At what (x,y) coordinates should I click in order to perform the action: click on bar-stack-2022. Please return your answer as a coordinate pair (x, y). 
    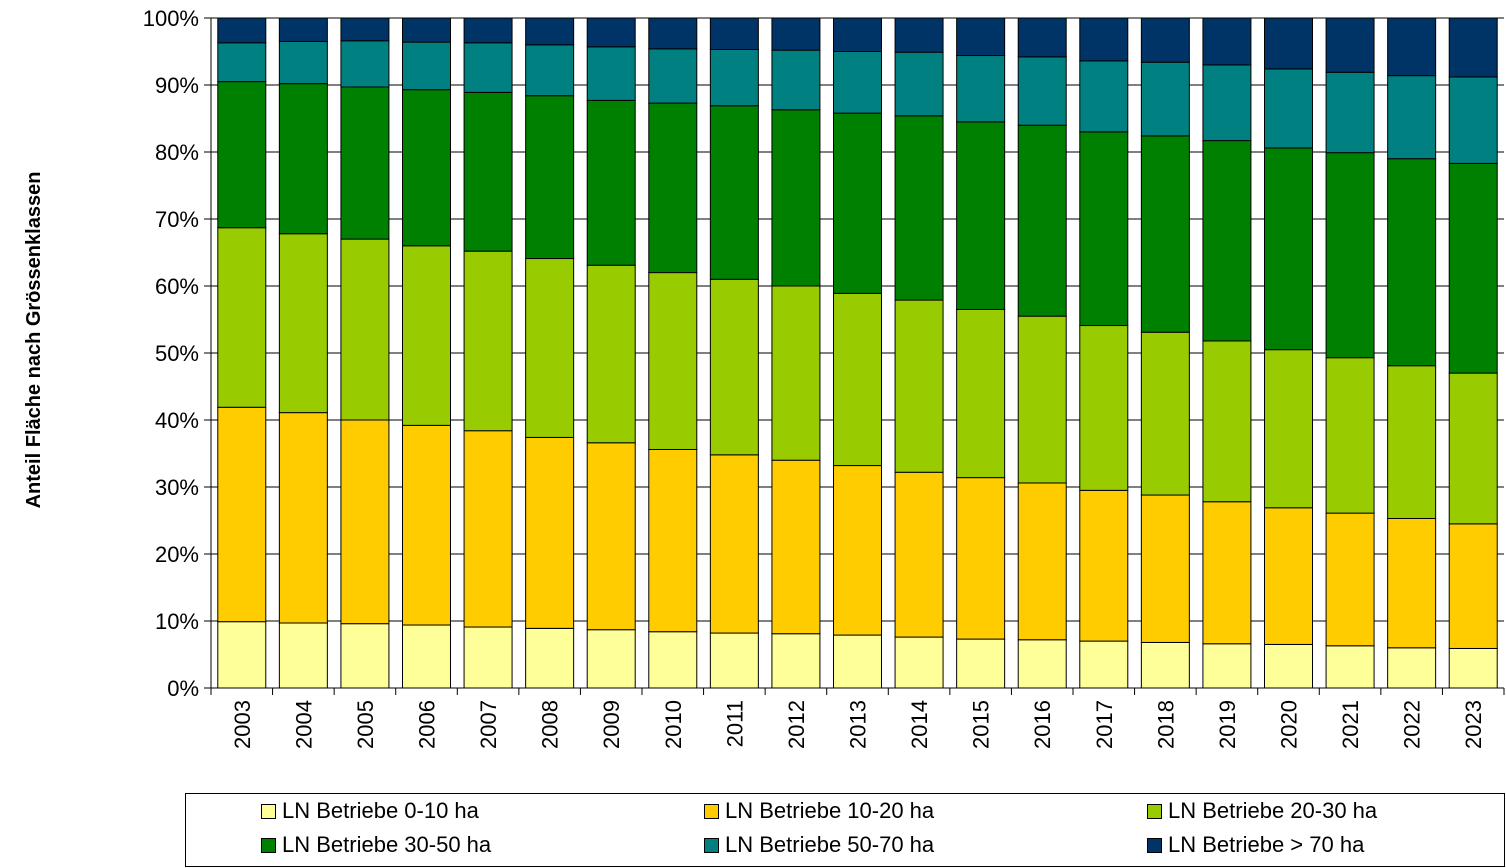
    Looking at the image, I should click on (1412, 353).